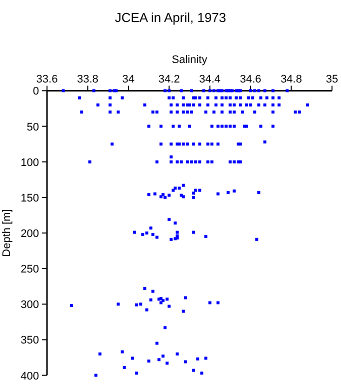 The image size is (341, 384). Describe the element at coordinates (291, 80) in the screenshot. I see `x-tick-label: 34.8` at that location.